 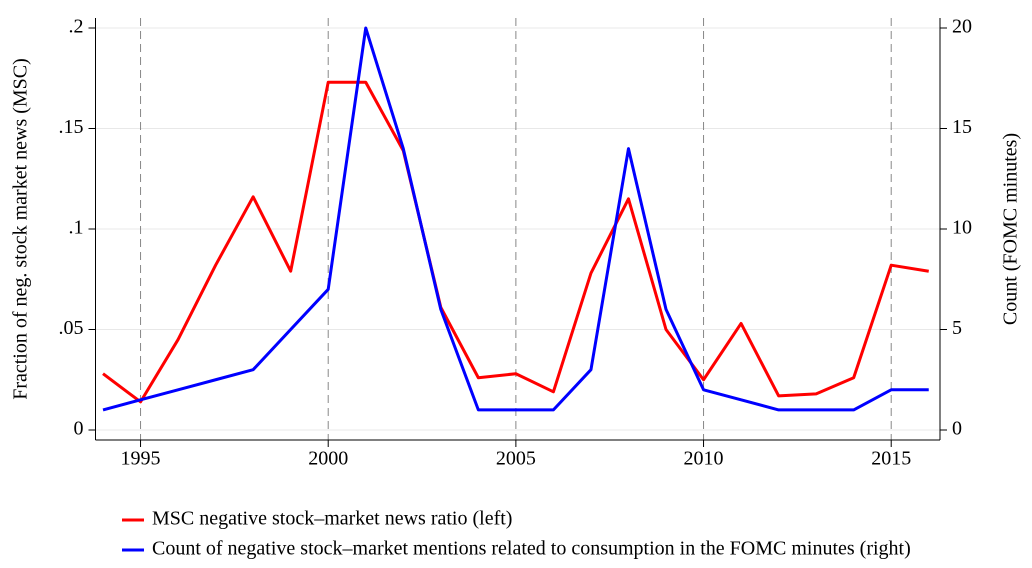 What do you see at coordinates (962, 228) in the screenshot?
I see `y2-tick-label: 10` at bounding box center [962, 228].